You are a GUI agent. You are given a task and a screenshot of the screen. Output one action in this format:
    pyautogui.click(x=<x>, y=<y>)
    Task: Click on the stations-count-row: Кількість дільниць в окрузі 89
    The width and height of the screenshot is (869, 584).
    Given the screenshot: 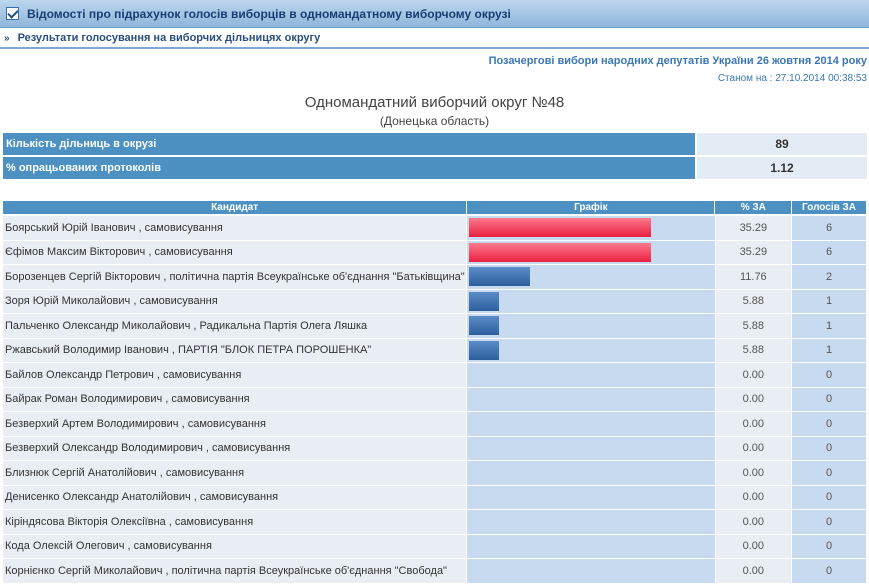 What is the action you would take?
    pyautogui.click(x=435, y=144)
    